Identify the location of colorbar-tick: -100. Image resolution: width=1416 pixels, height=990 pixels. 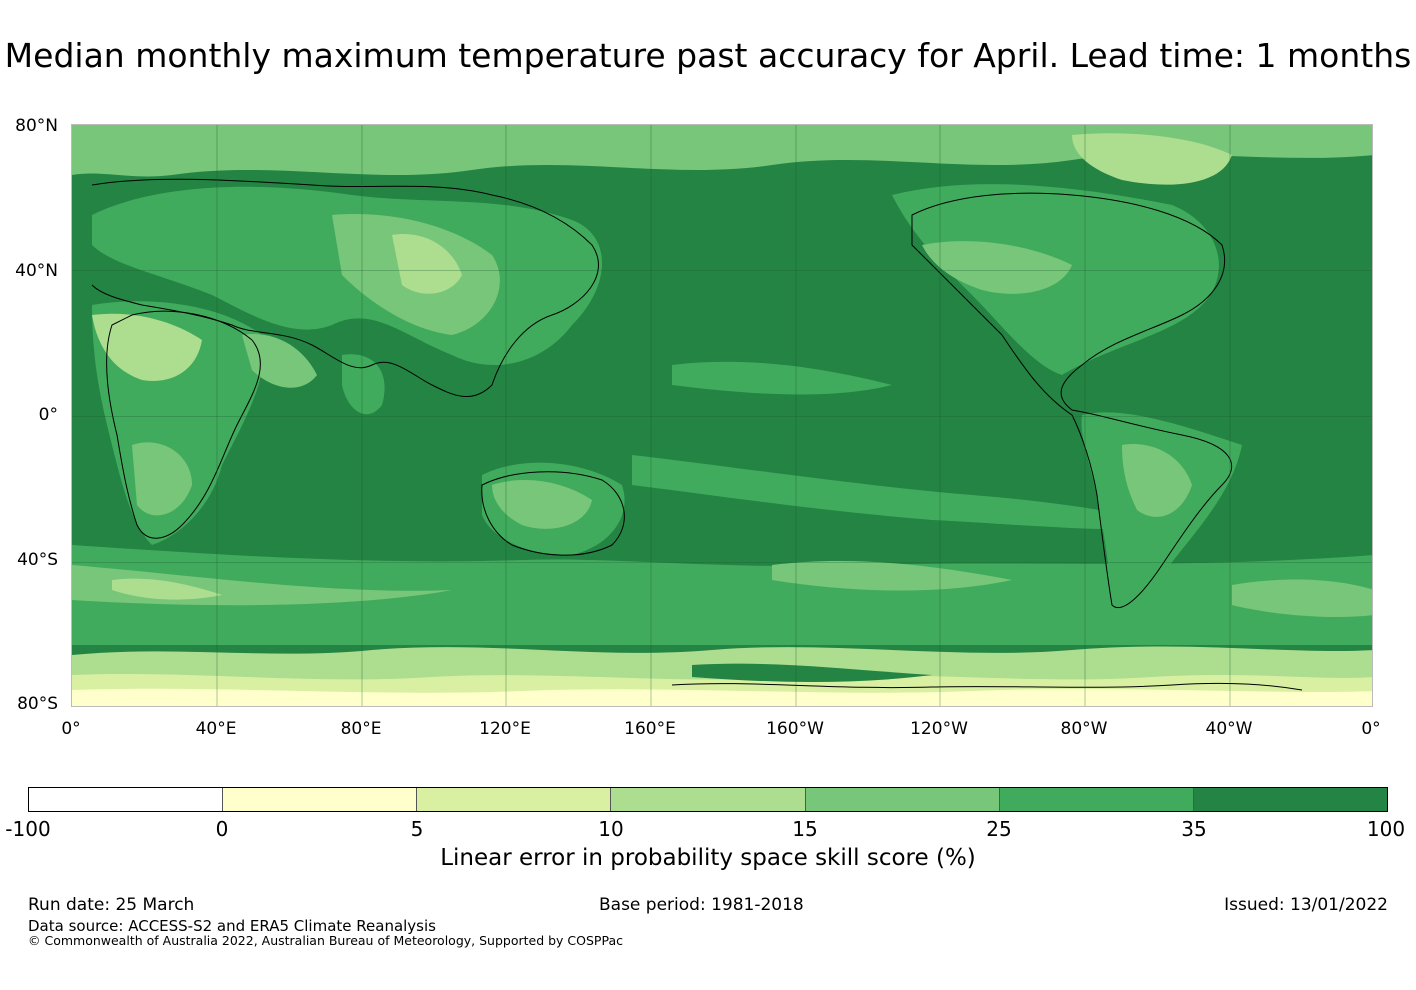
(28, 829).